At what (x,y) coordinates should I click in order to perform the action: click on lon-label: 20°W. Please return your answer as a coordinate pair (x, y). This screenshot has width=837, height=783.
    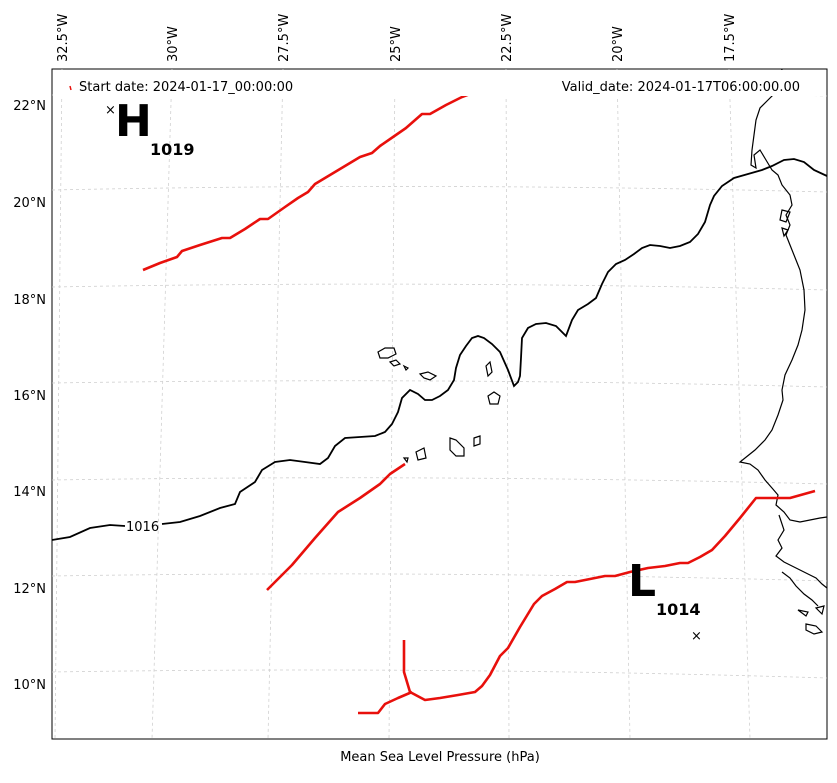
    Looking at the image, I should click on (618, 44).